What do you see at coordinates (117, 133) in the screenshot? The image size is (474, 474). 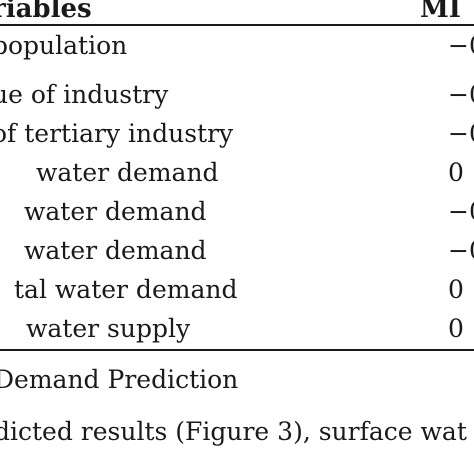 I see `variable-cell: of tertiary industry` at bounding box center [117, 133].